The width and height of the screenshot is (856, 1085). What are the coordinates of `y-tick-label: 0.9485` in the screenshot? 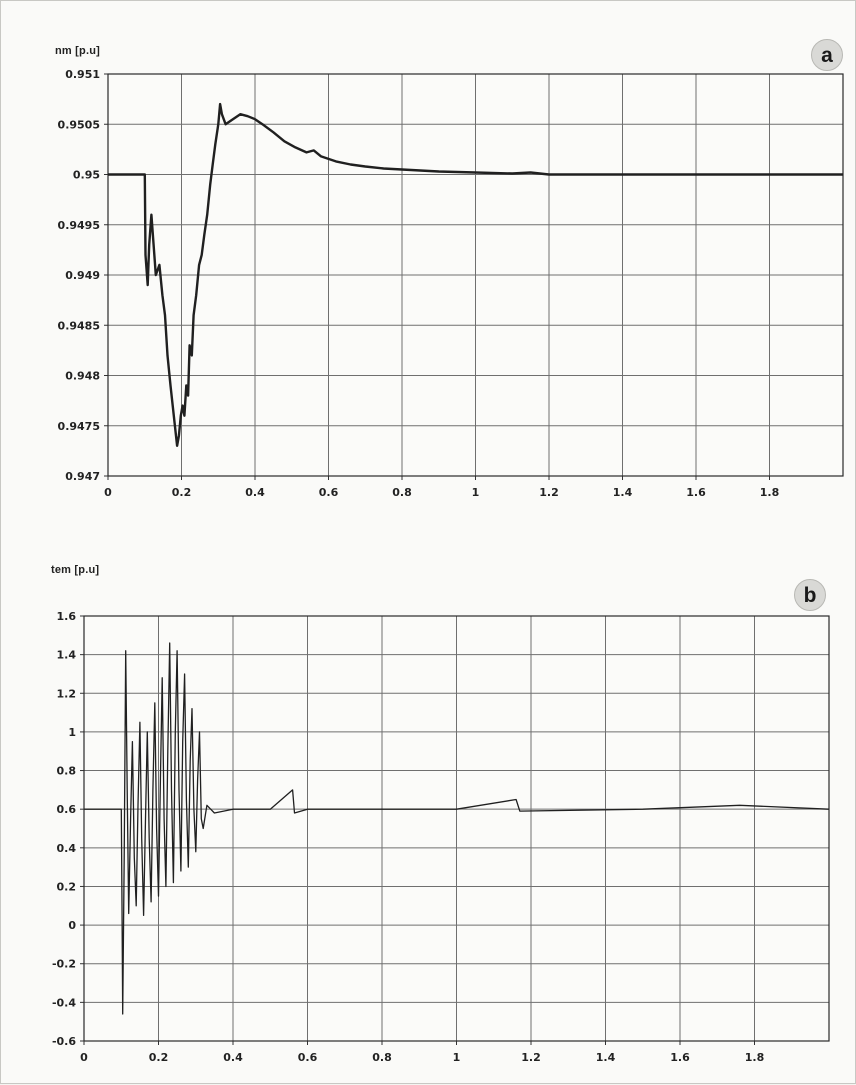 It's located at (79, 325).